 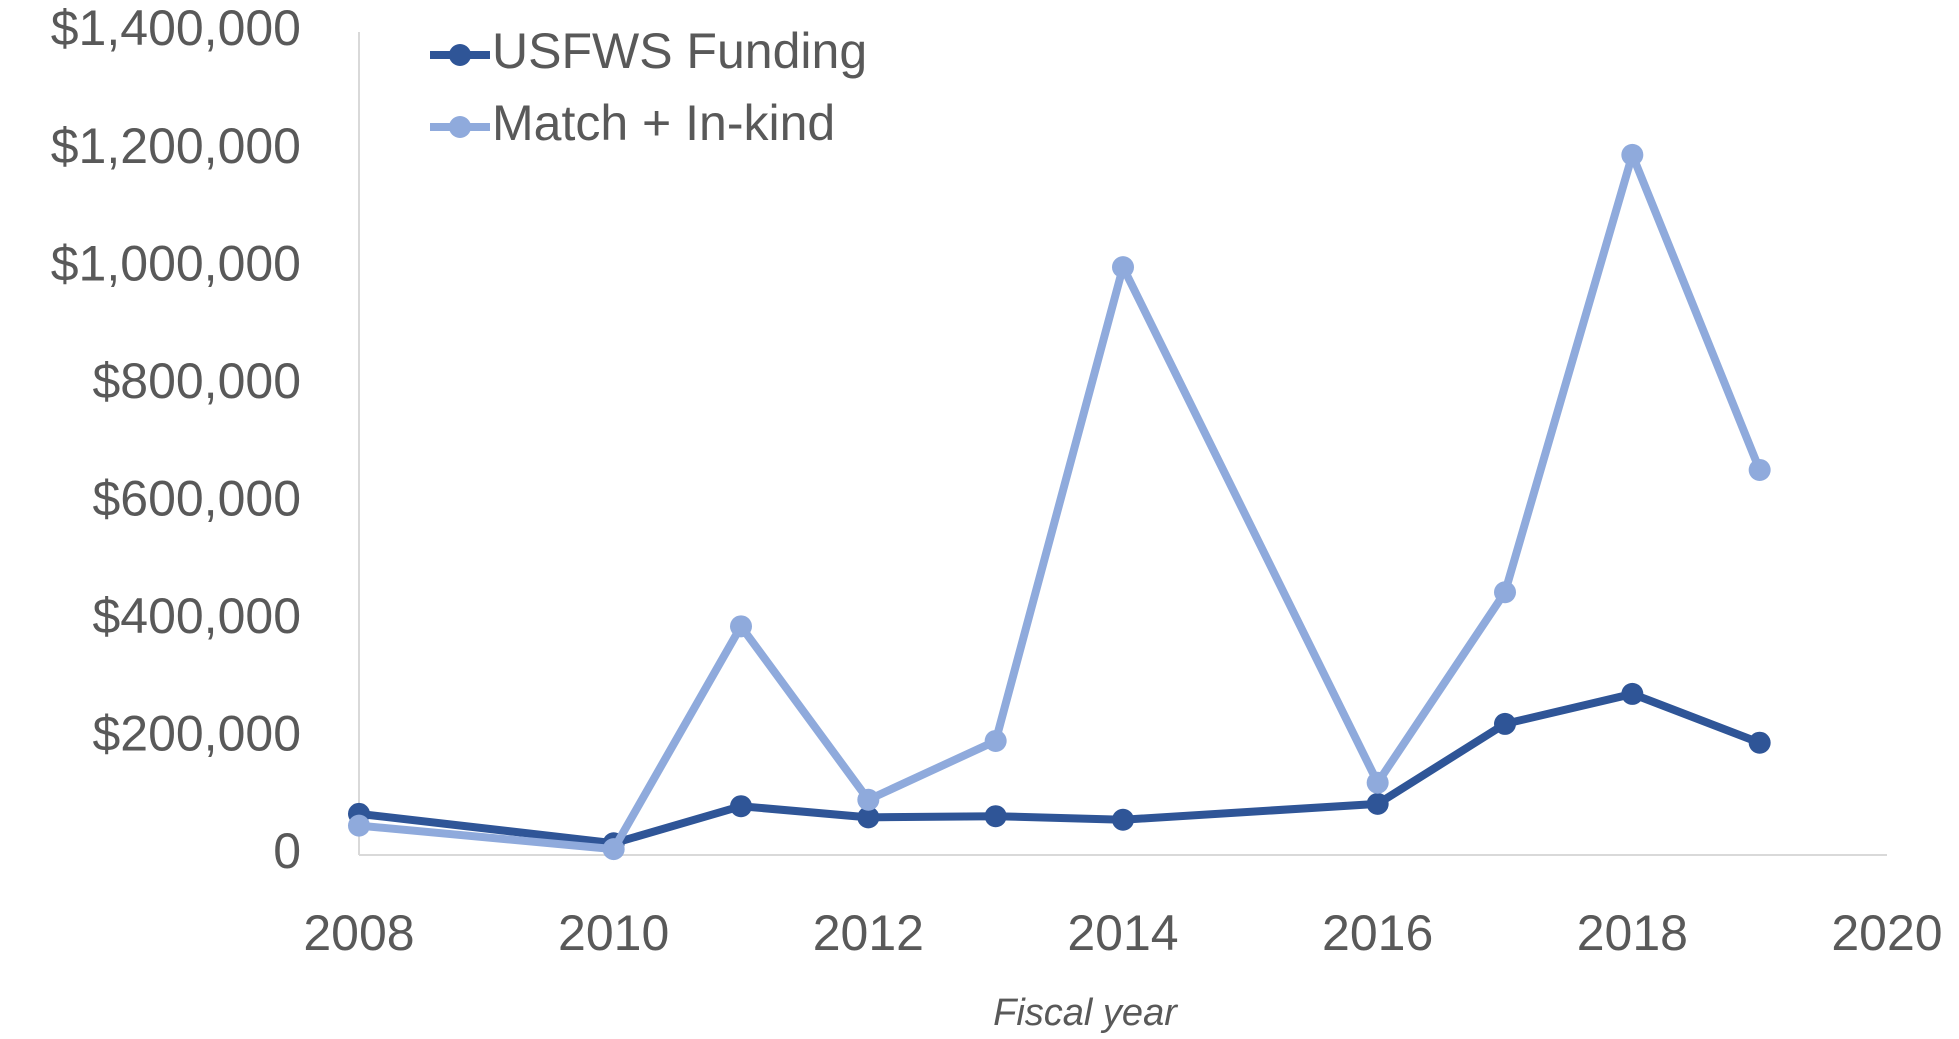 I want to click on y-tick-label: $1,000,000, so click(x=176, y=263).